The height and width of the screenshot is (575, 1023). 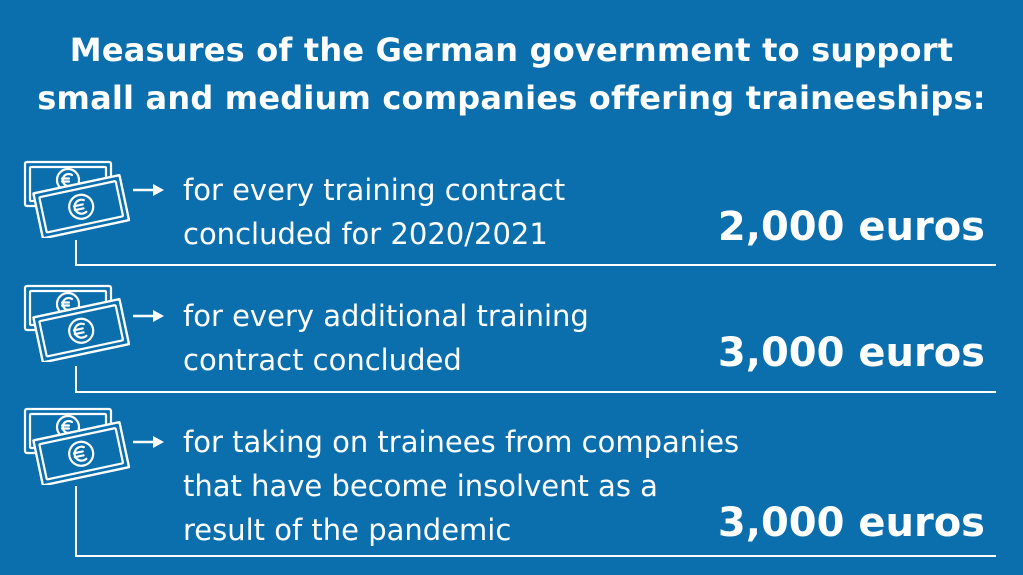 I want to click on description-line: result of the pandemic, so click(x=347, y=530).